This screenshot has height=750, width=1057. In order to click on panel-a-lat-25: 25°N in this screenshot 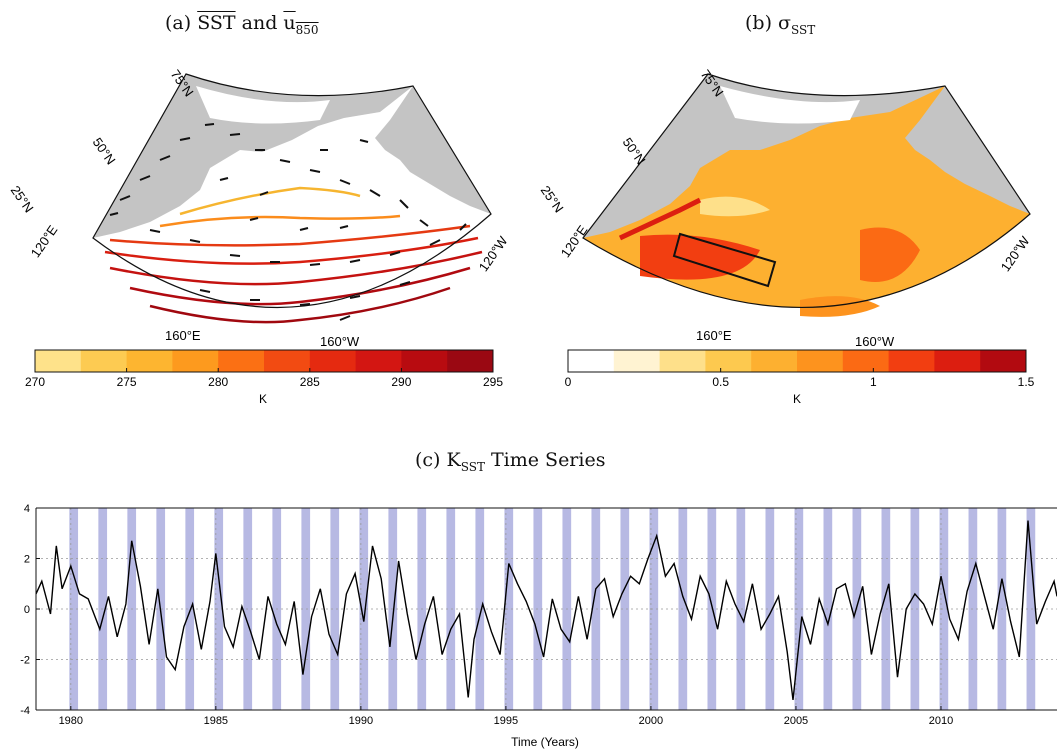, I will do `click(22, 199)`.